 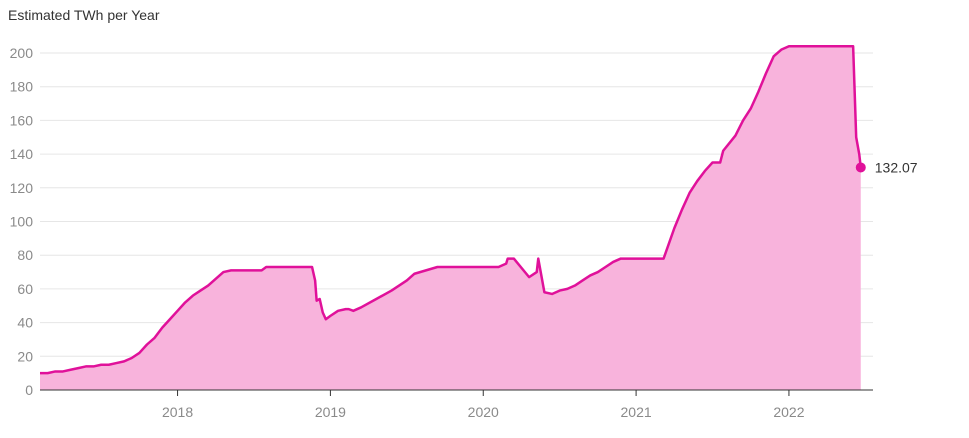 I want to click on y-tick-label-120: 120, so click(x=22, y=188).